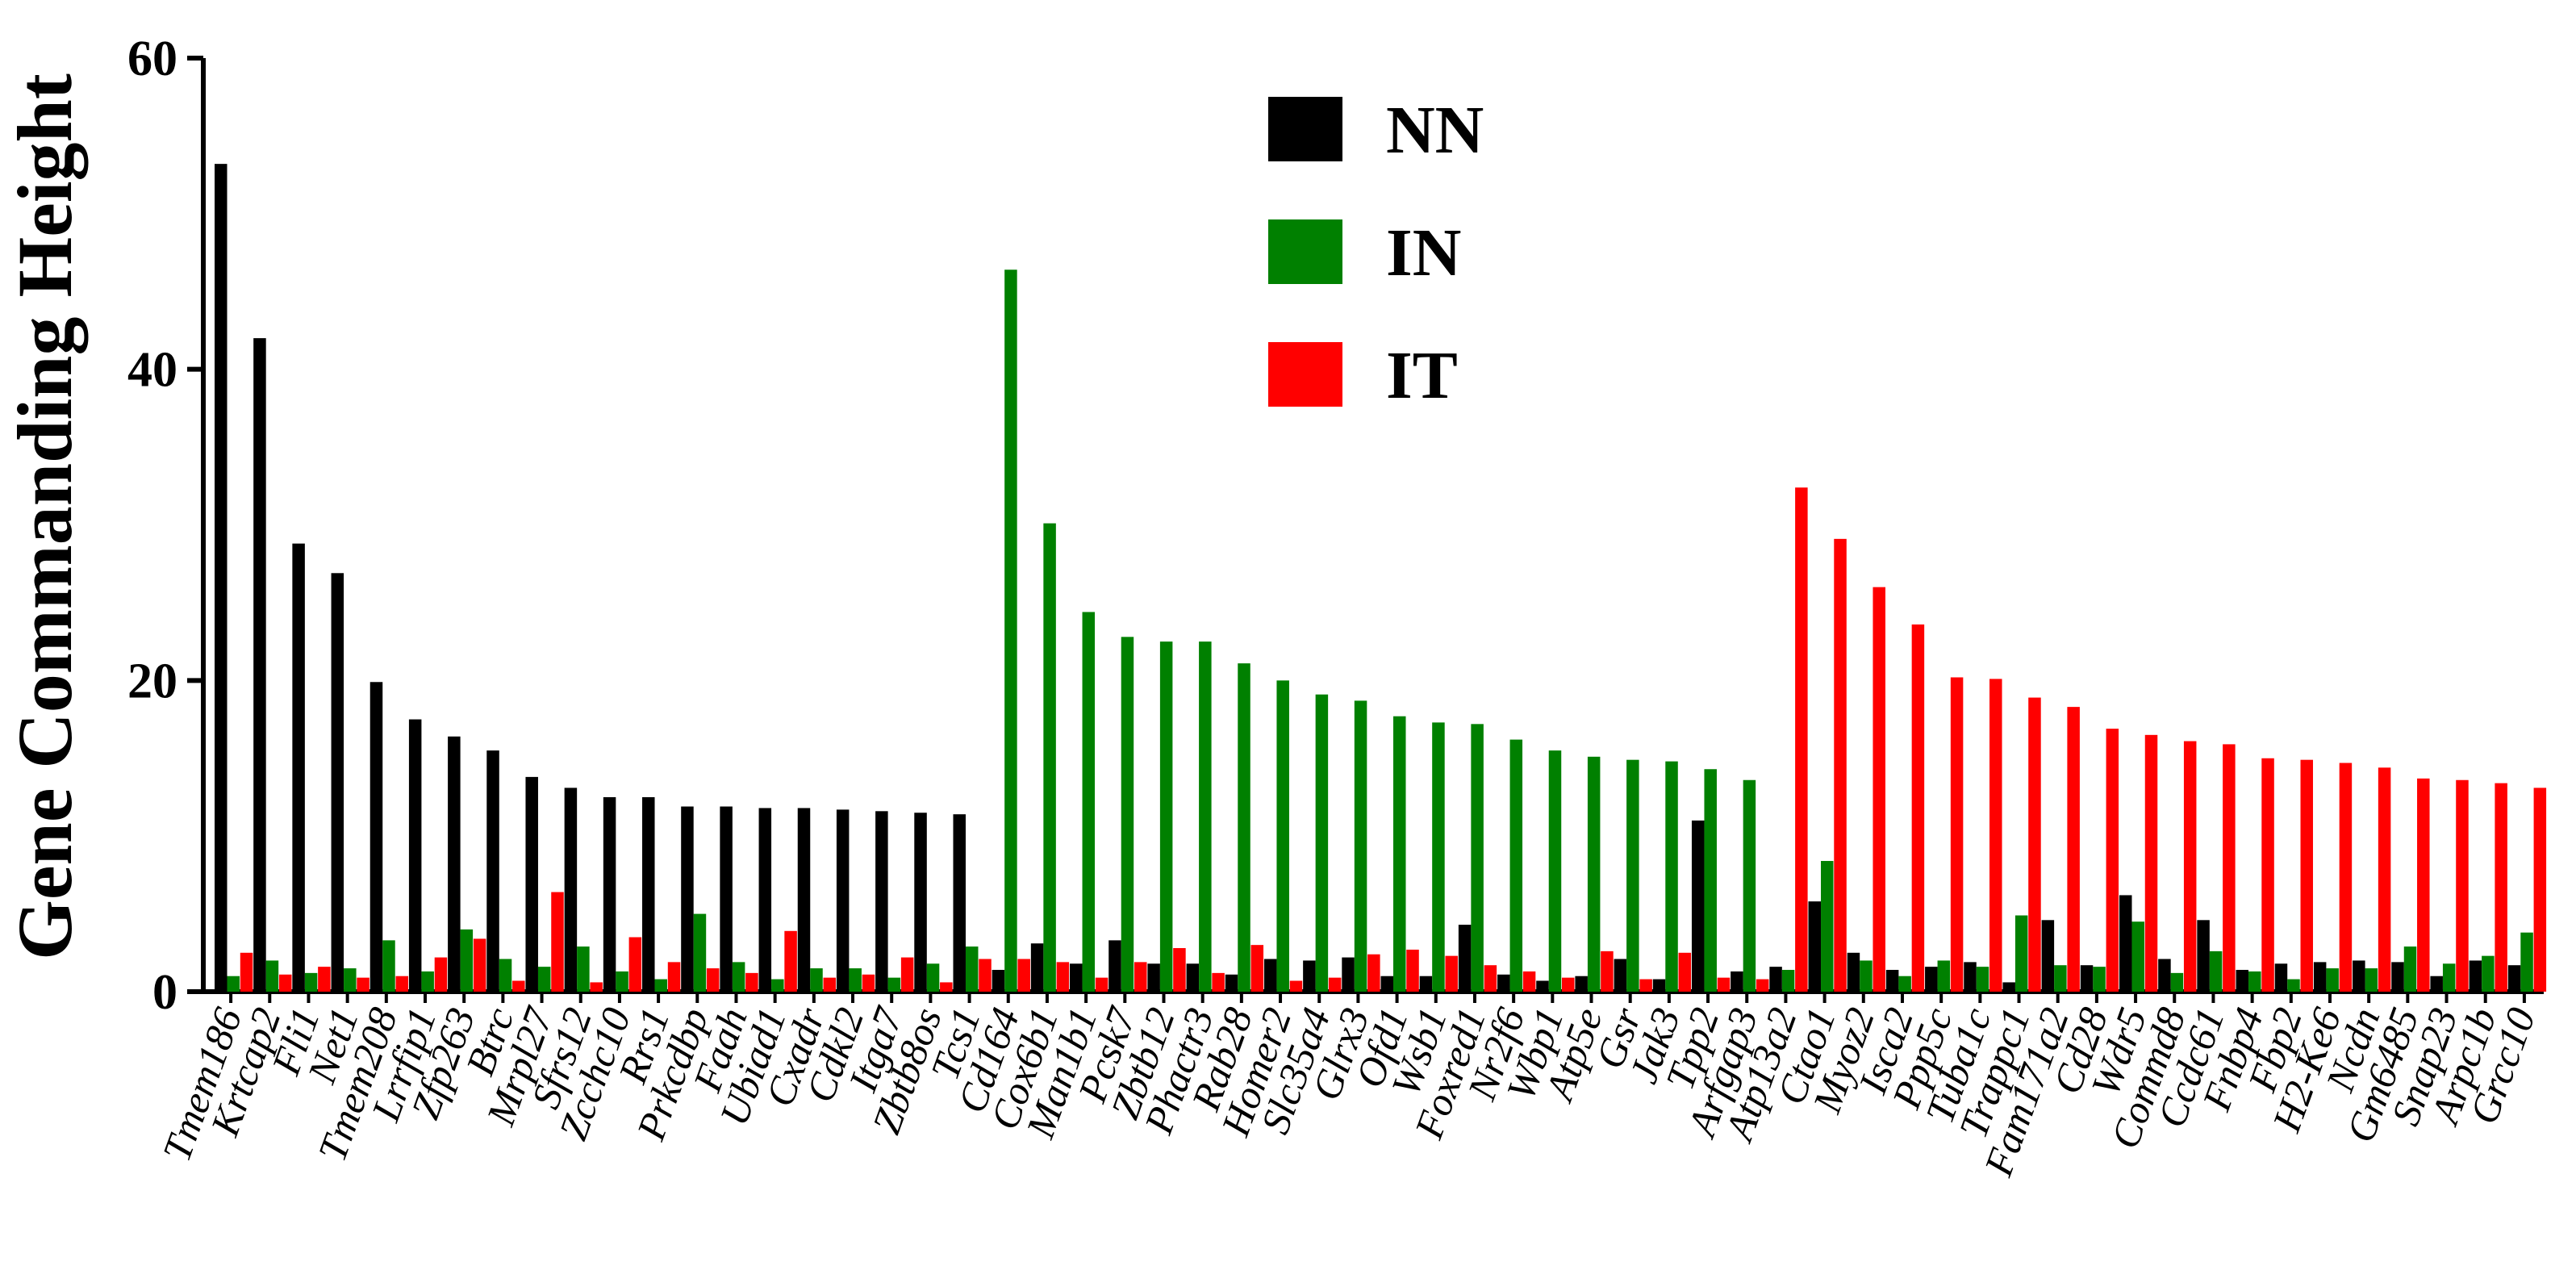 The height and width of the screenshot is (1266, 2576). I want to click on y-tick-label: 40, so click(152, 371).